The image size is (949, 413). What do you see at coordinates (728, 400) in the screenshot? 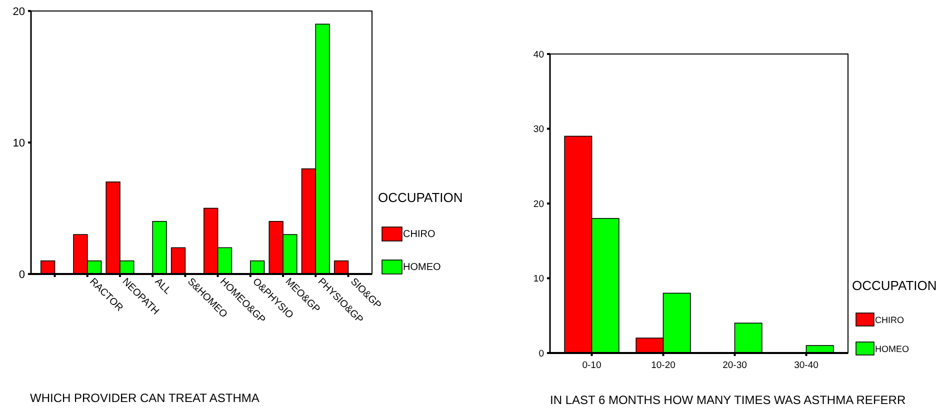
I see `x-axis-title: IN LAST 6 MONTHS HOW MANY TIMES WAS ASTHMA REFERR` at bounding box center [728, 400].